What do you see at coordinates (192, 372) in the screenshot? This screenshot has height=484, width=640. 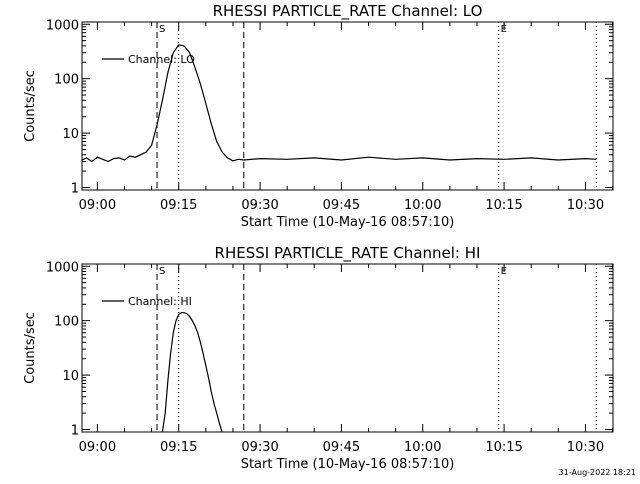 I see `series-line` at bounding box center [192, 372].